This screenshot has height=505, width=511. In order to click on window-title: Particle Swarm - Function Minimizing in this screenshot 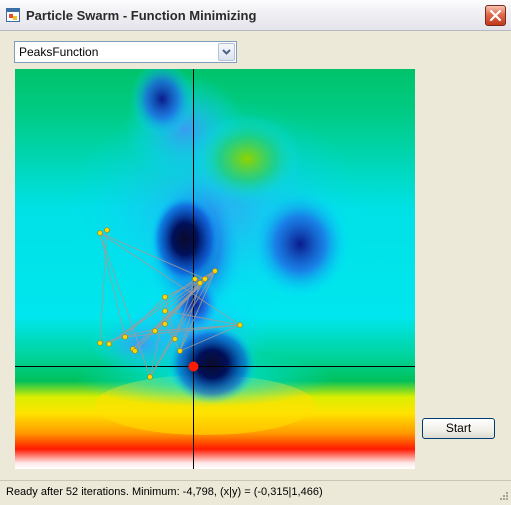, I will do `click(141, 15)`.